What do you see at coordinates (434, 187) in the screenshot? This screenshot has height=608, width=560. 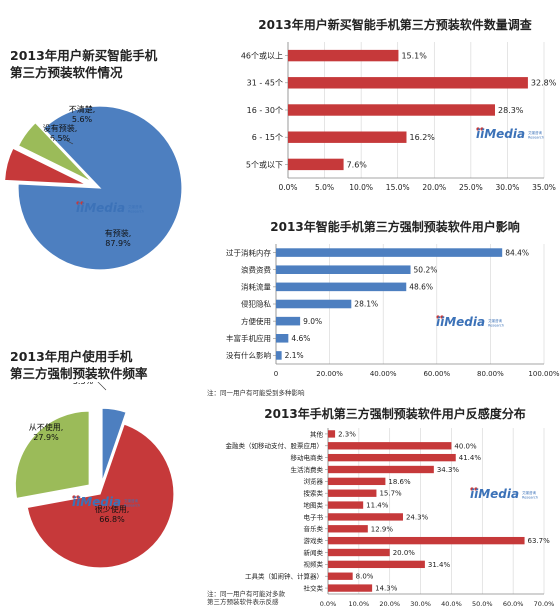 I see `chart1-x-tick: 20.0%` at bounding box center [434, 187].